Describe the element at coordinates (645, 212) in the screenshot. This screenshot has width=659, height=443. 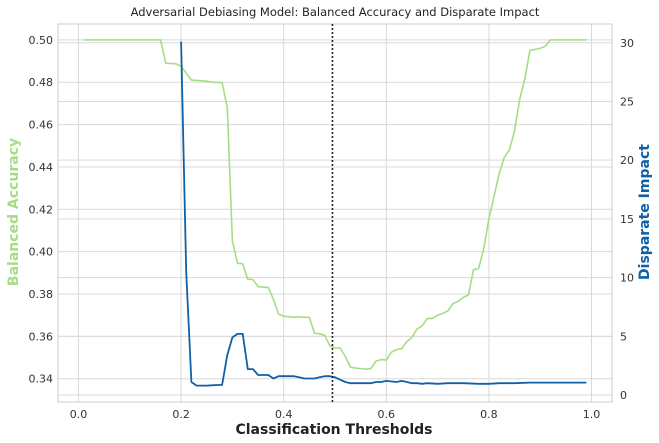
I see `right-y-axis-label: Disparate Impact` at that location.